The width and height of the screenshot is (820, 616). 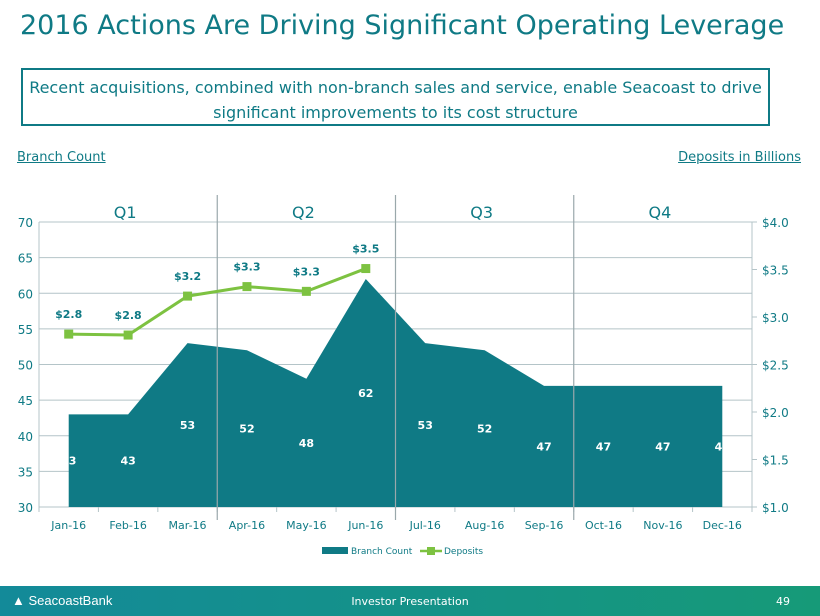 What do you see at coordinates (188, 525) in the screenshot?
I see `x-tick-label: Mar-16` at bounding box center [188, 525].